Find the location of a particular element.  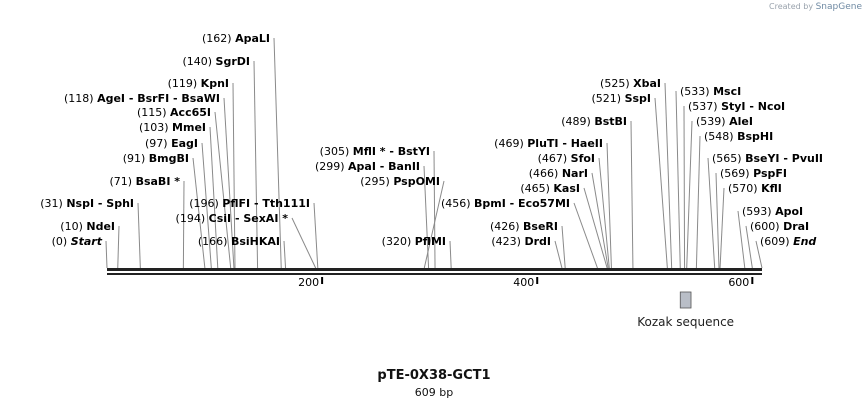

site-name: SgrDI is located at coordinates (233, 61).